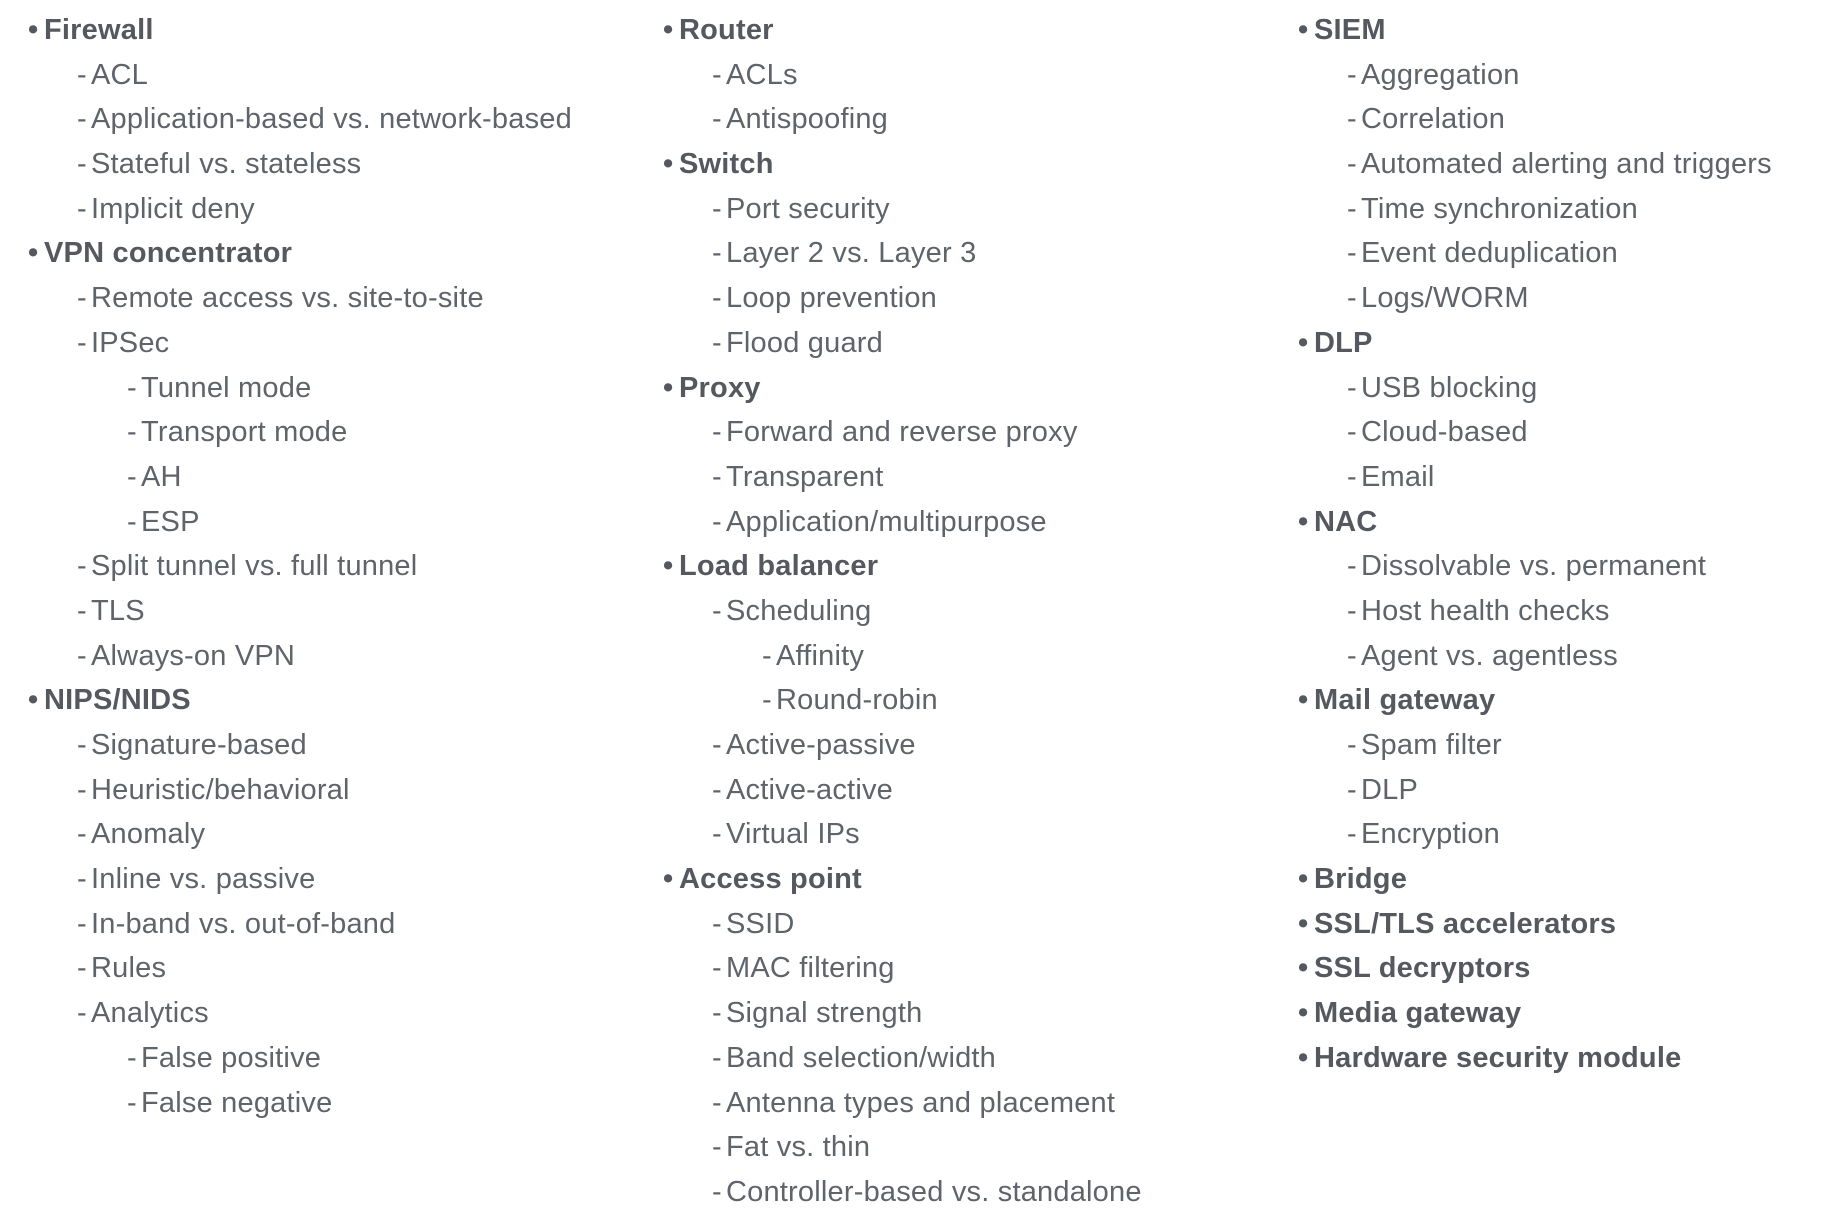 This screenshot has height=1216, width=1826. I want to click on outline-subsubitem: Affinity, so click(902, 656).